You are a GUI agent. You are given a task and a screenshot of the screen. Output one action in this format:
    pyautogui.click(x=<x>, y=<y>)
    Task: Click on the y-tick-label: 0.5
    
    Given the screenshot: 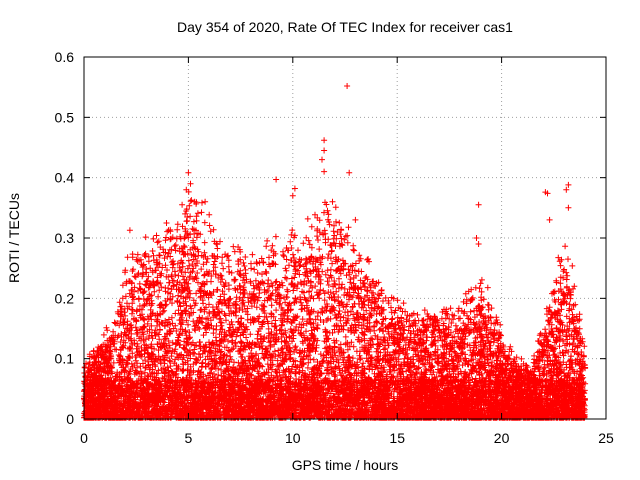 What is the action you would take?
    pyautogui.click(x=65, y=117)
    